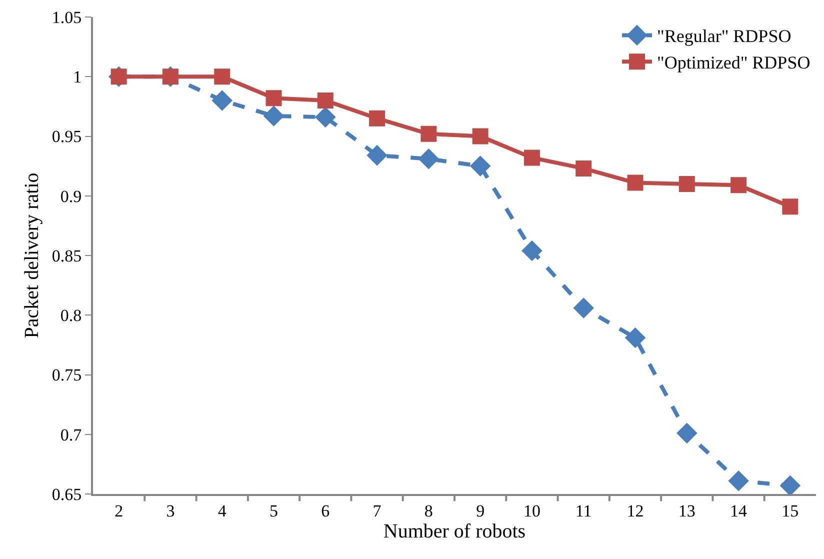 The width and height of the screenshot is (824, 559). What do you see at coordinates (67, 494) in the screenshot?
I see `y-tick-label: 0.65` at bounding box center [67, 494].